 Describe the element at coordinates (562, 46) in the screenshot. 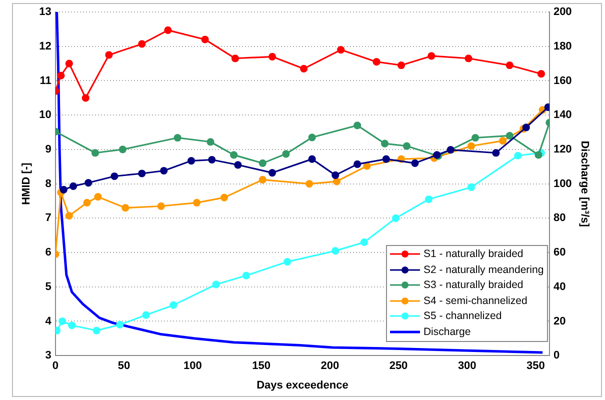

I see `y2-tick-label: 180` at that location.